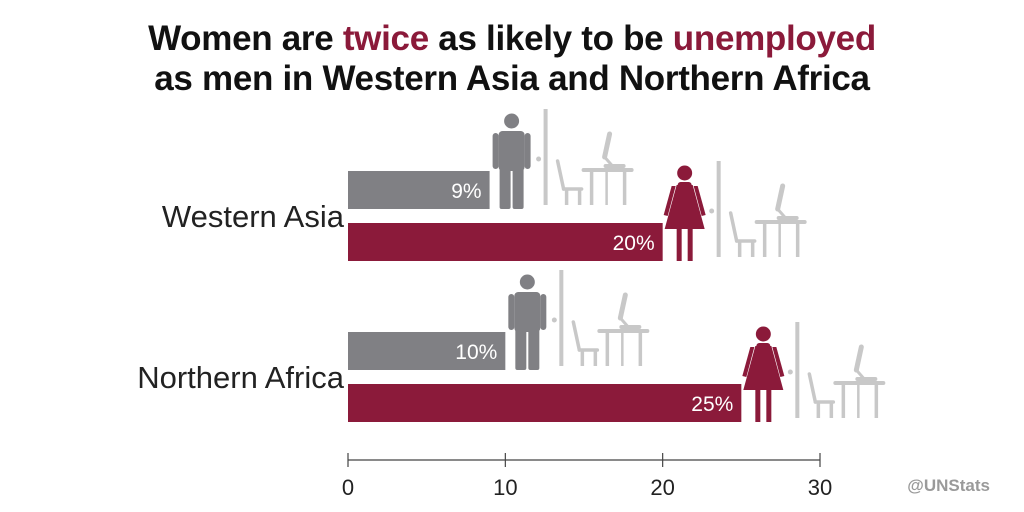 The width and height of the screenshot is (1024, 512). Describe the element at coordinates (466, 191) in the screenshot. I see `bar-value-label: 9%` at that location.